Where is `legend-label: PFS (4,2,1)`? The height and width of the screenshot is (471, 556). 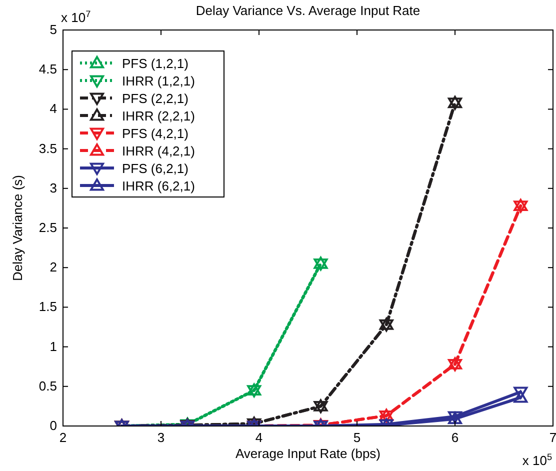
legend-label: PFS (4,2,1) is located at coordinates (155, 133).